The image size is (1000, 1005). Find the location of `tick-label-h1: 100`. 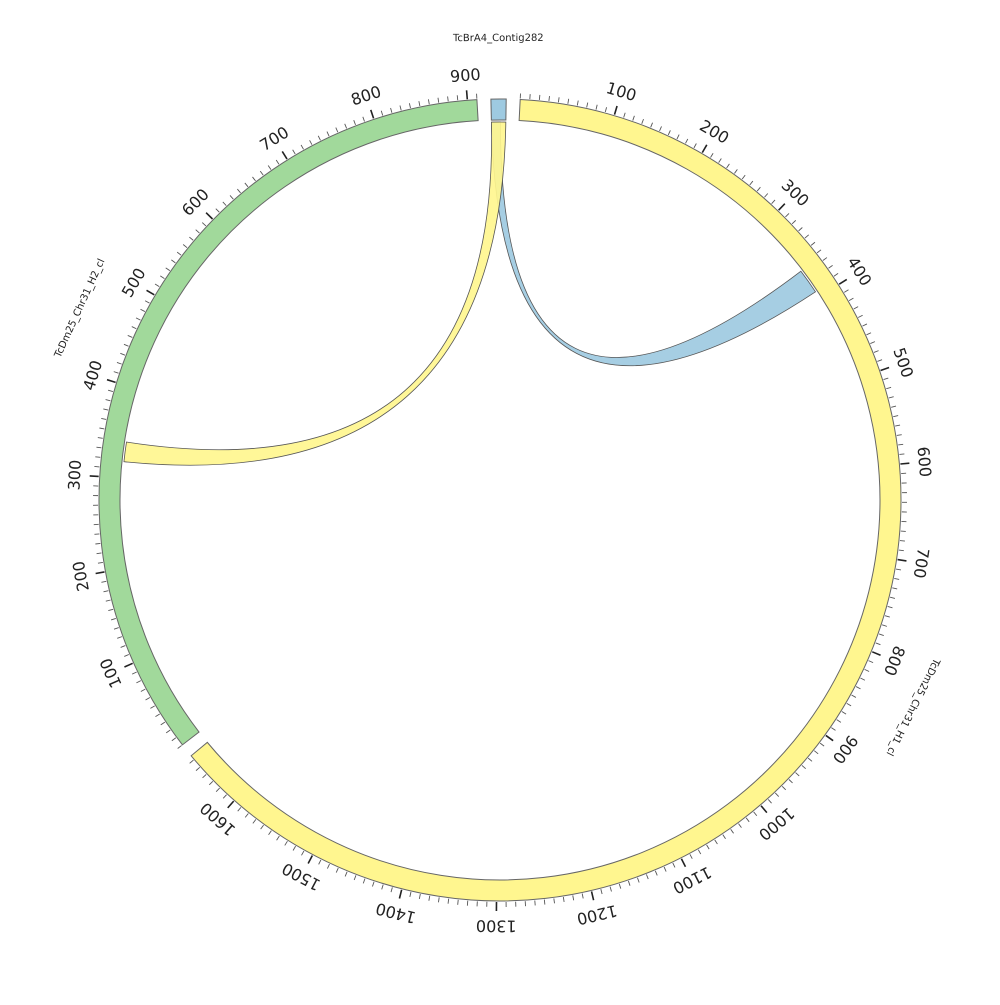

tick-label-h1: 100 is located at coordinates (621, 91).